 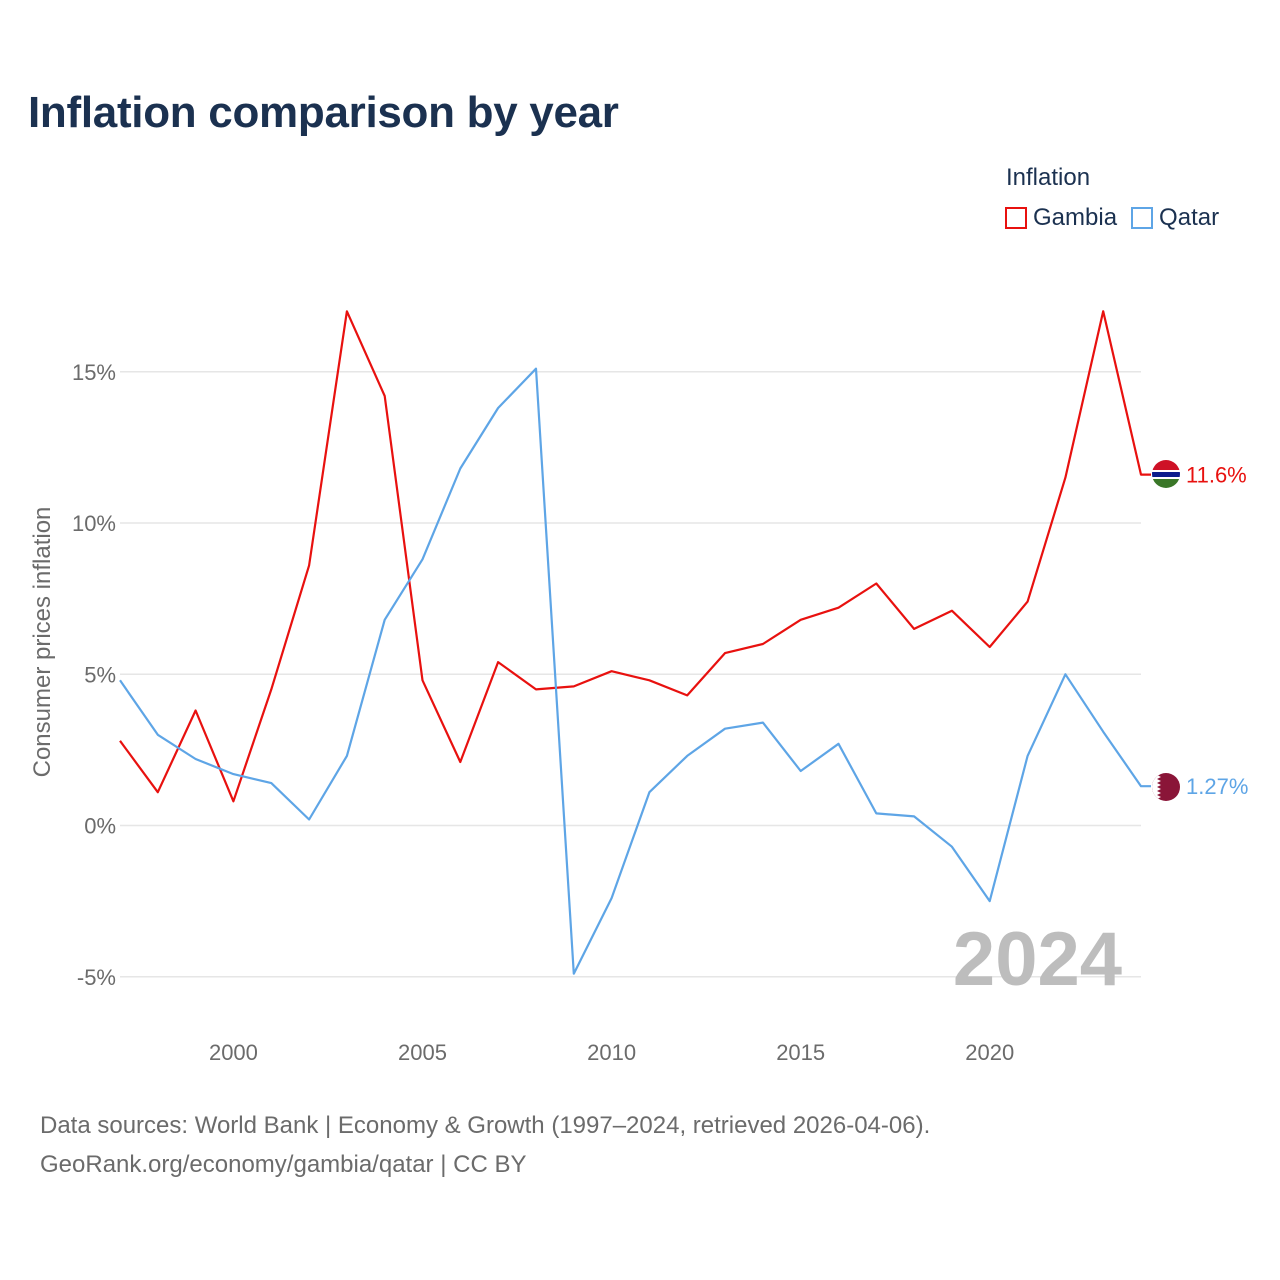 I want to click on legend-swatch-qatar, so click(x=1142, y=218).